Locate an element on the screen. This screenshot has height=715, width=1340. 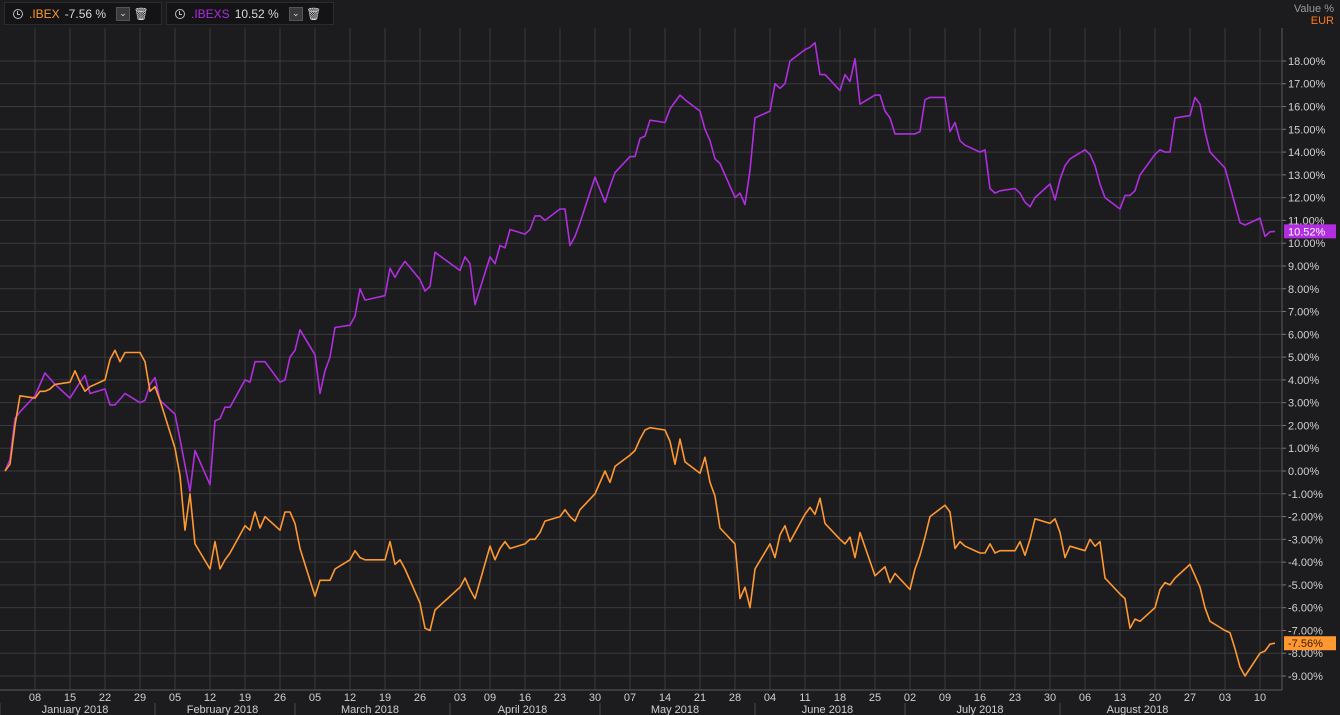
y-tick-label: 8.00% is located at coordinates (1303, 290).